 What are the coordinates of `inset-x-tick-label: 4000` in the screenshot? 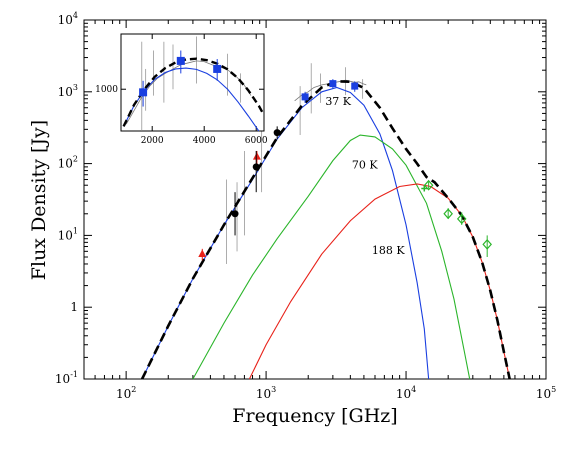 It's located at (204, 141).